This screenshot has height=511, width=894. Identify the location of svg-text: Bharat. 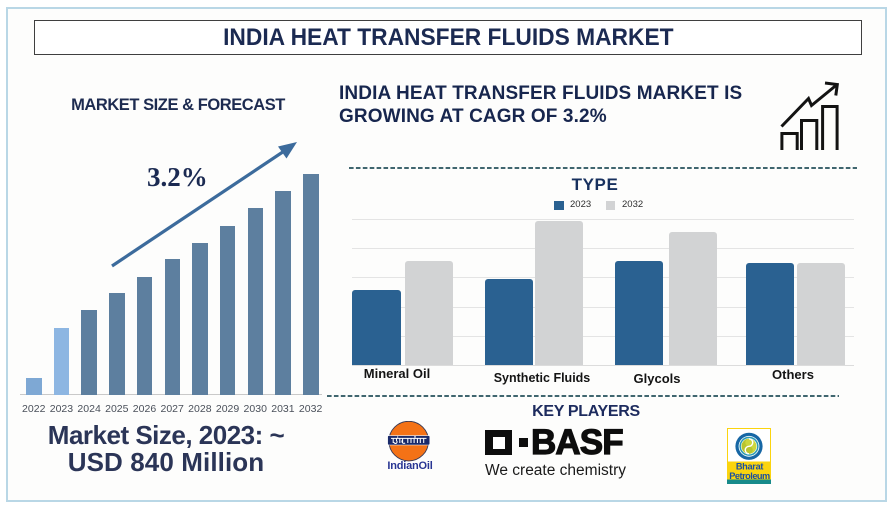
(750, 466).